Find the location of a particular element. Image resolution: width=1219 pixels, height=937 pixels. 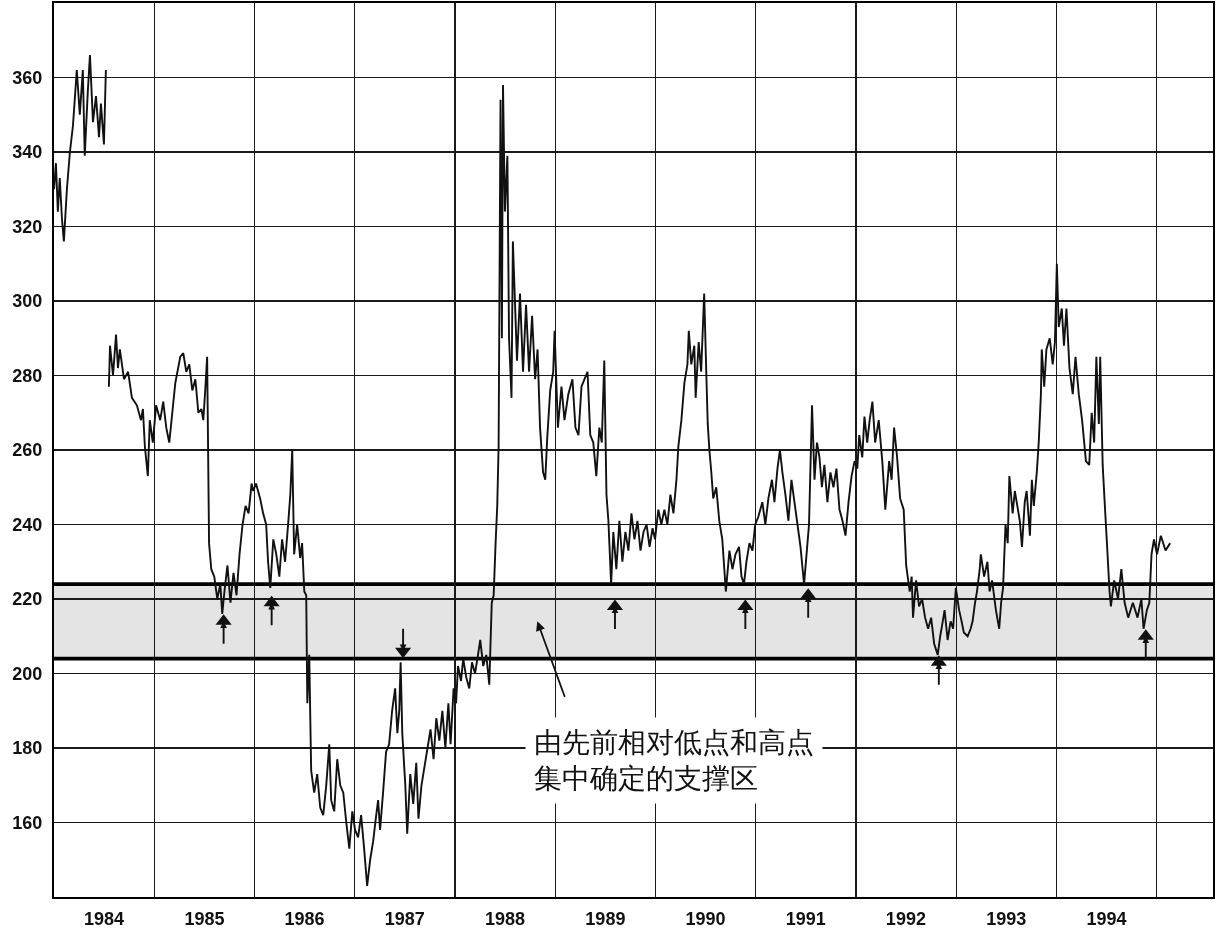

x-tick-label: 1988 is located at coordinates (504, 918).